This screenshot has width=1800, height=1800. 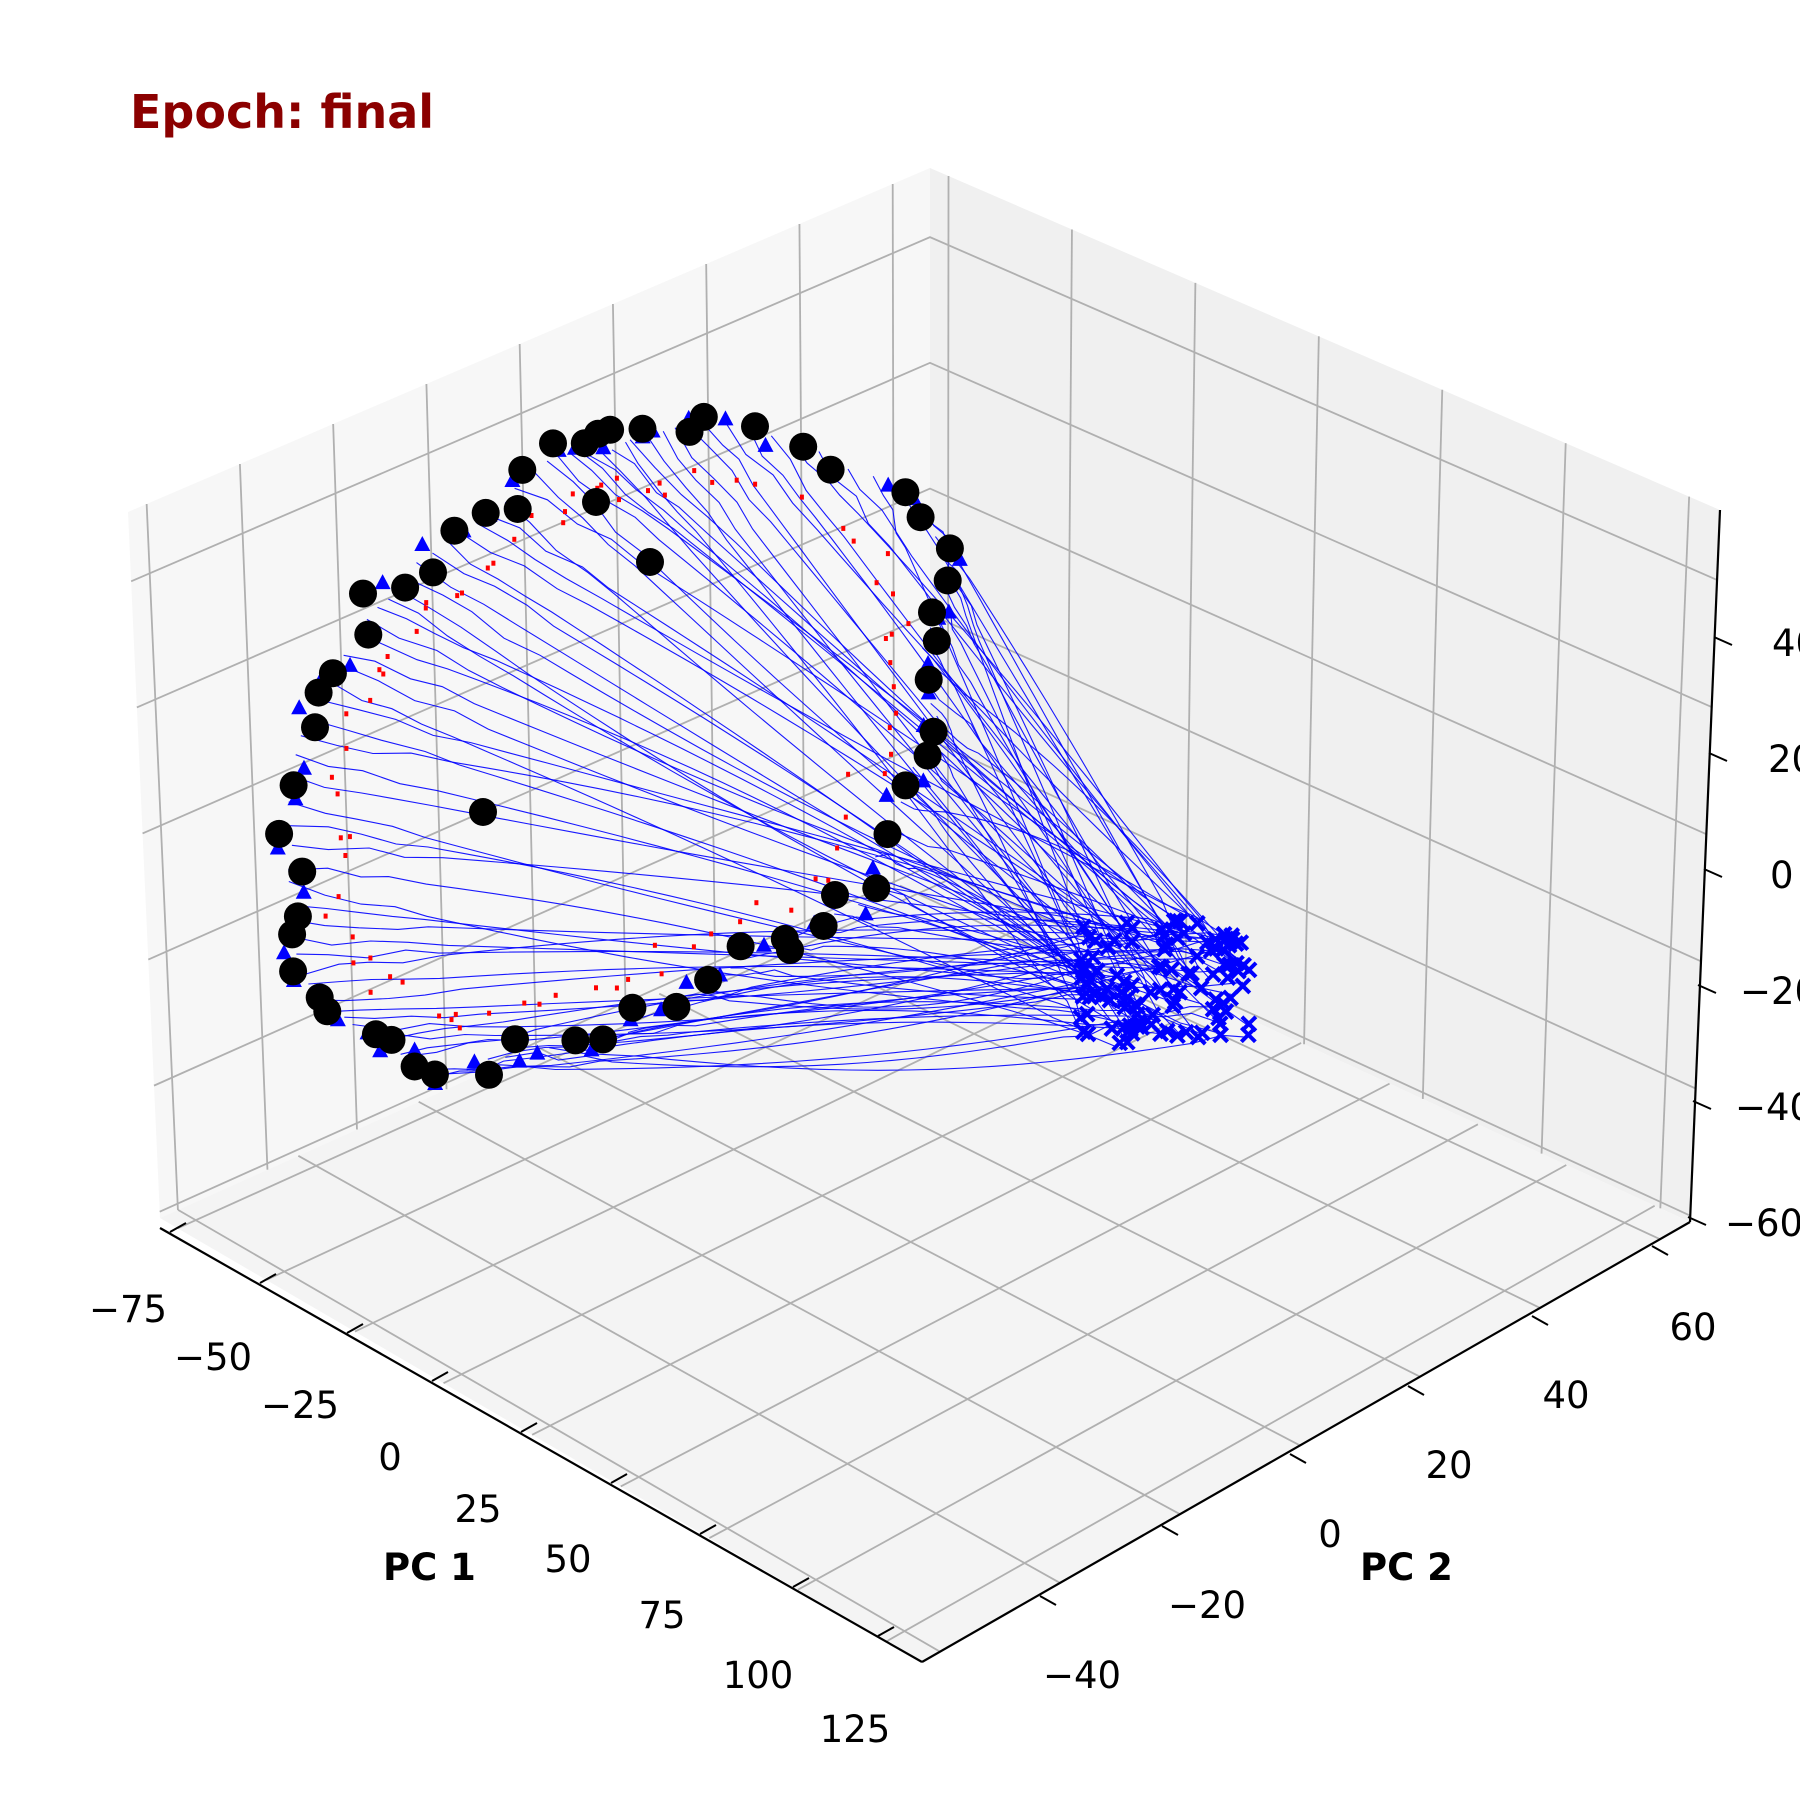 I want to click on x-tick-label: −75, so click(x=128, y=1309).